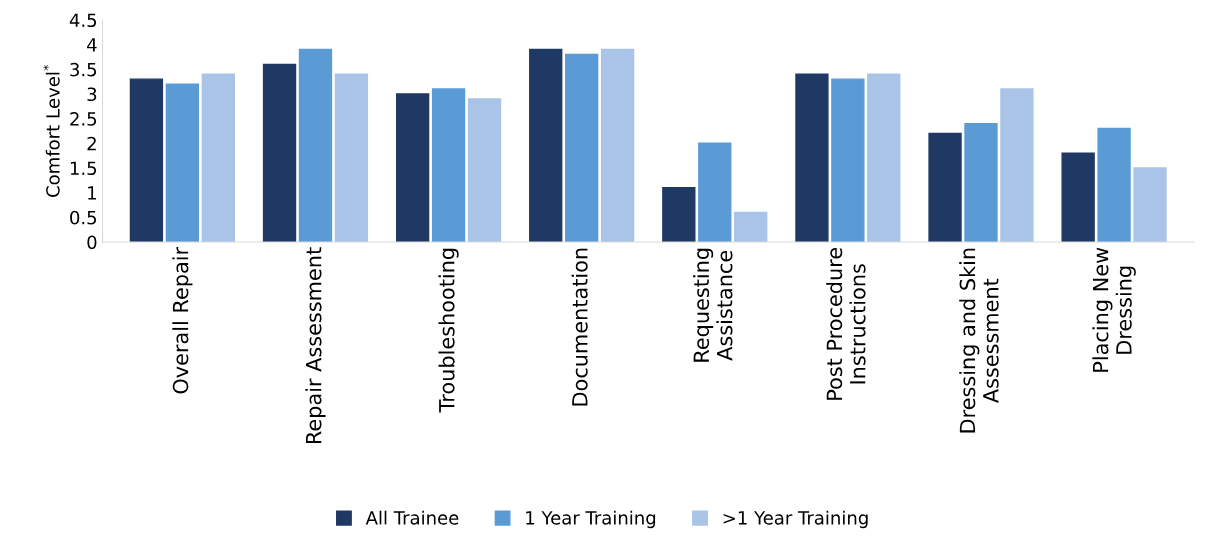 Image resolution: width=1206 pixels, height=539 pixels. Describe the element at coordinates (83, 69) in the screenshot. I see `y-tick-label: 3.5` at that location.